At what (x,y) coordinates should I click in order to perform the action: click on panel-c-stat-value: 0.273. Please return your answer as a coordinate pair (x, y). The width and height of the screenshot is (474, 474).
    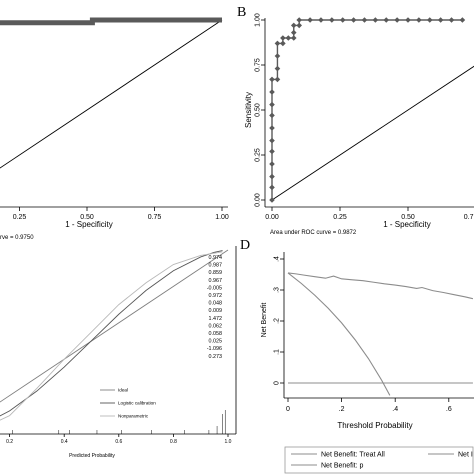
    Looking at the image, I should click on (216, 357).